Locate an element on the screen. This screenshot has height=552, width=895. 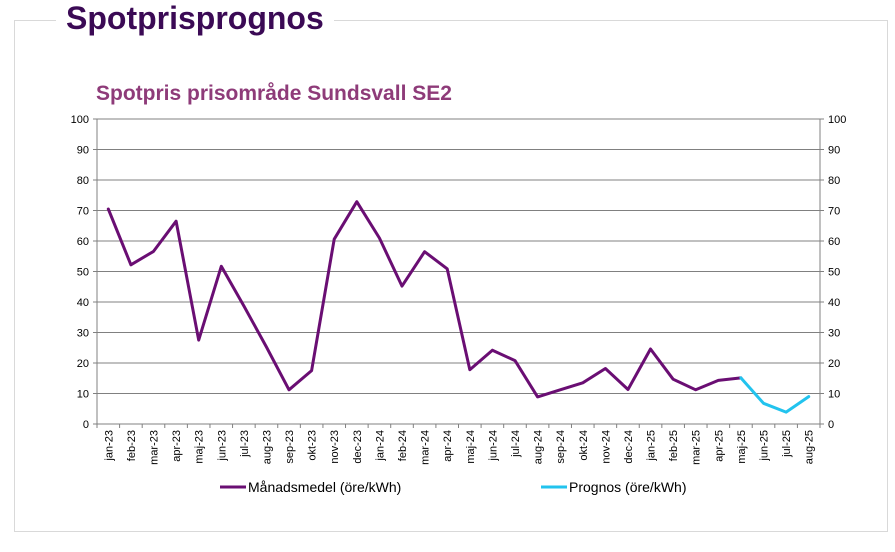
y2-tick-label: 30 is located at coordinates (834, 334).